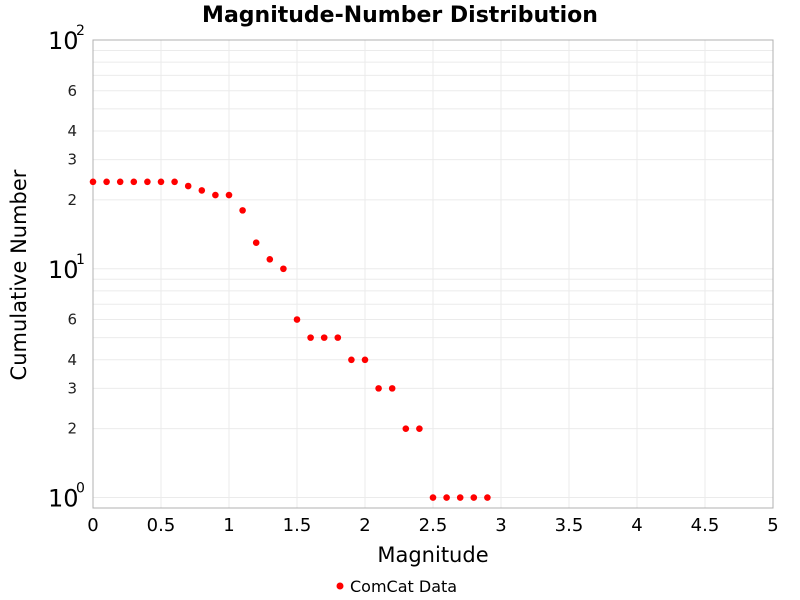 The image size is (800, 600). Describe the element at coordinates (228, 525) in the screenshot. I see `x-tick-label: 1` at that location.